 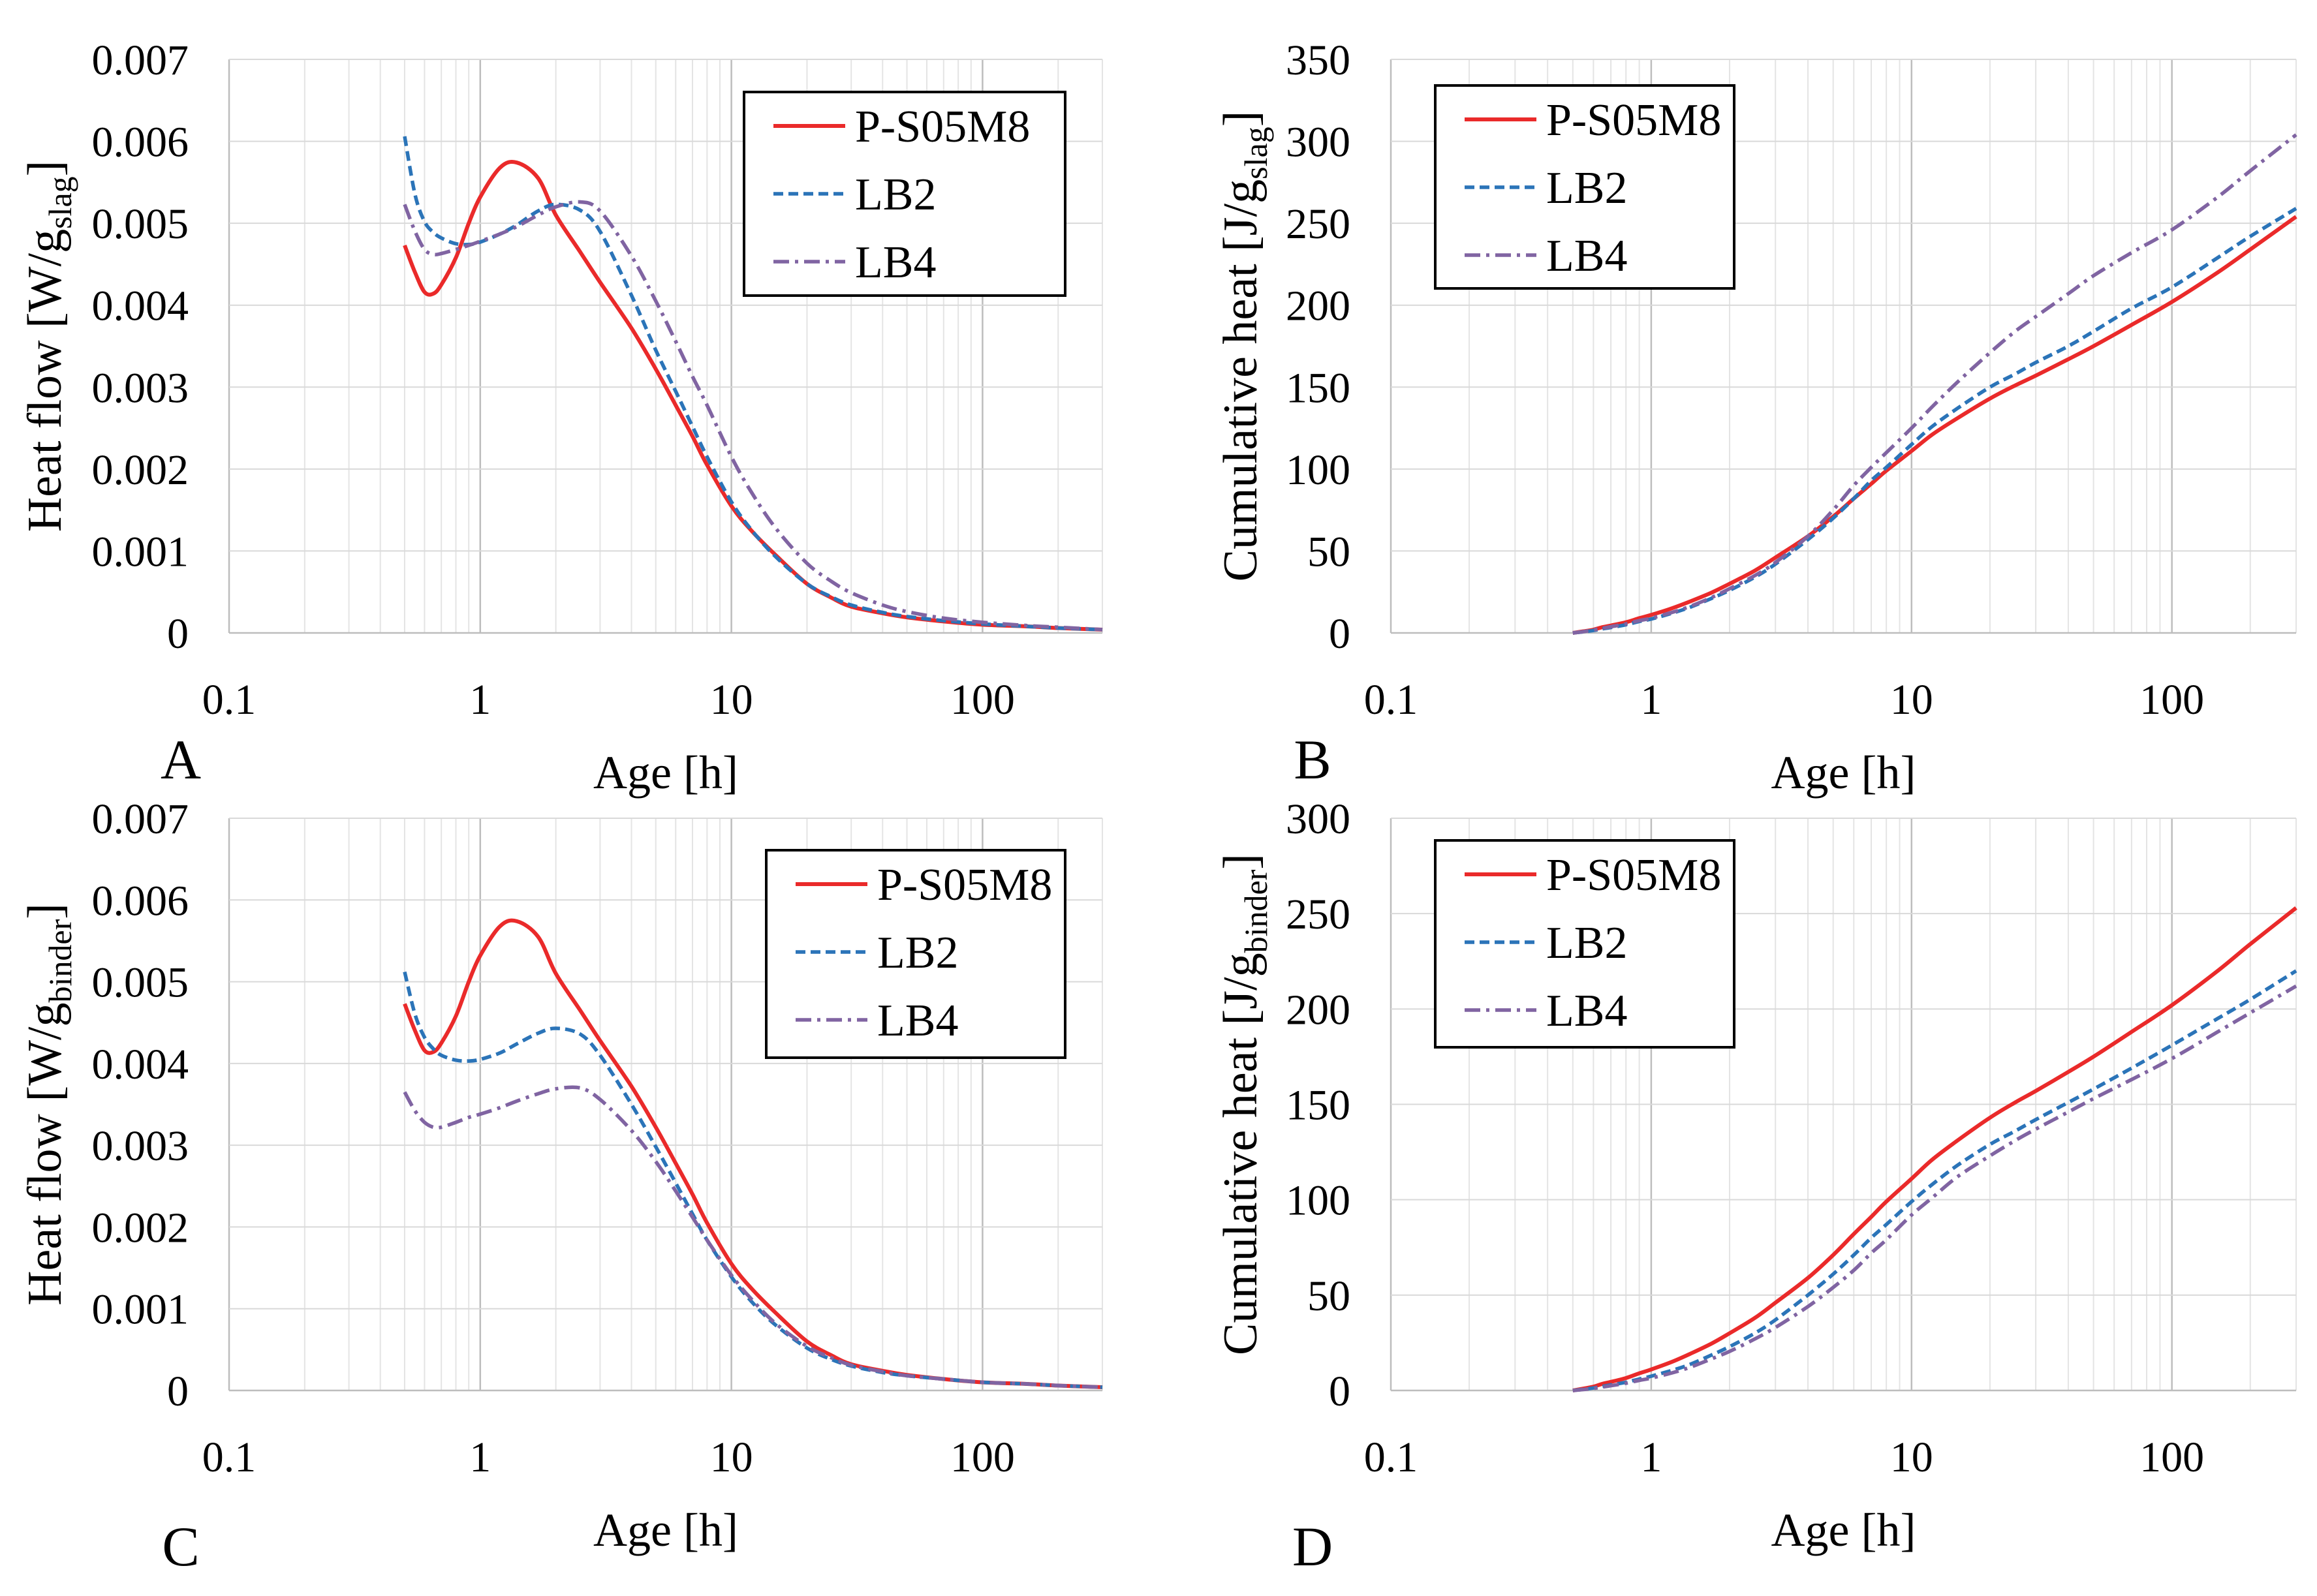 I want to click on y-tick-label: 150, so click(x=1318, y=388).